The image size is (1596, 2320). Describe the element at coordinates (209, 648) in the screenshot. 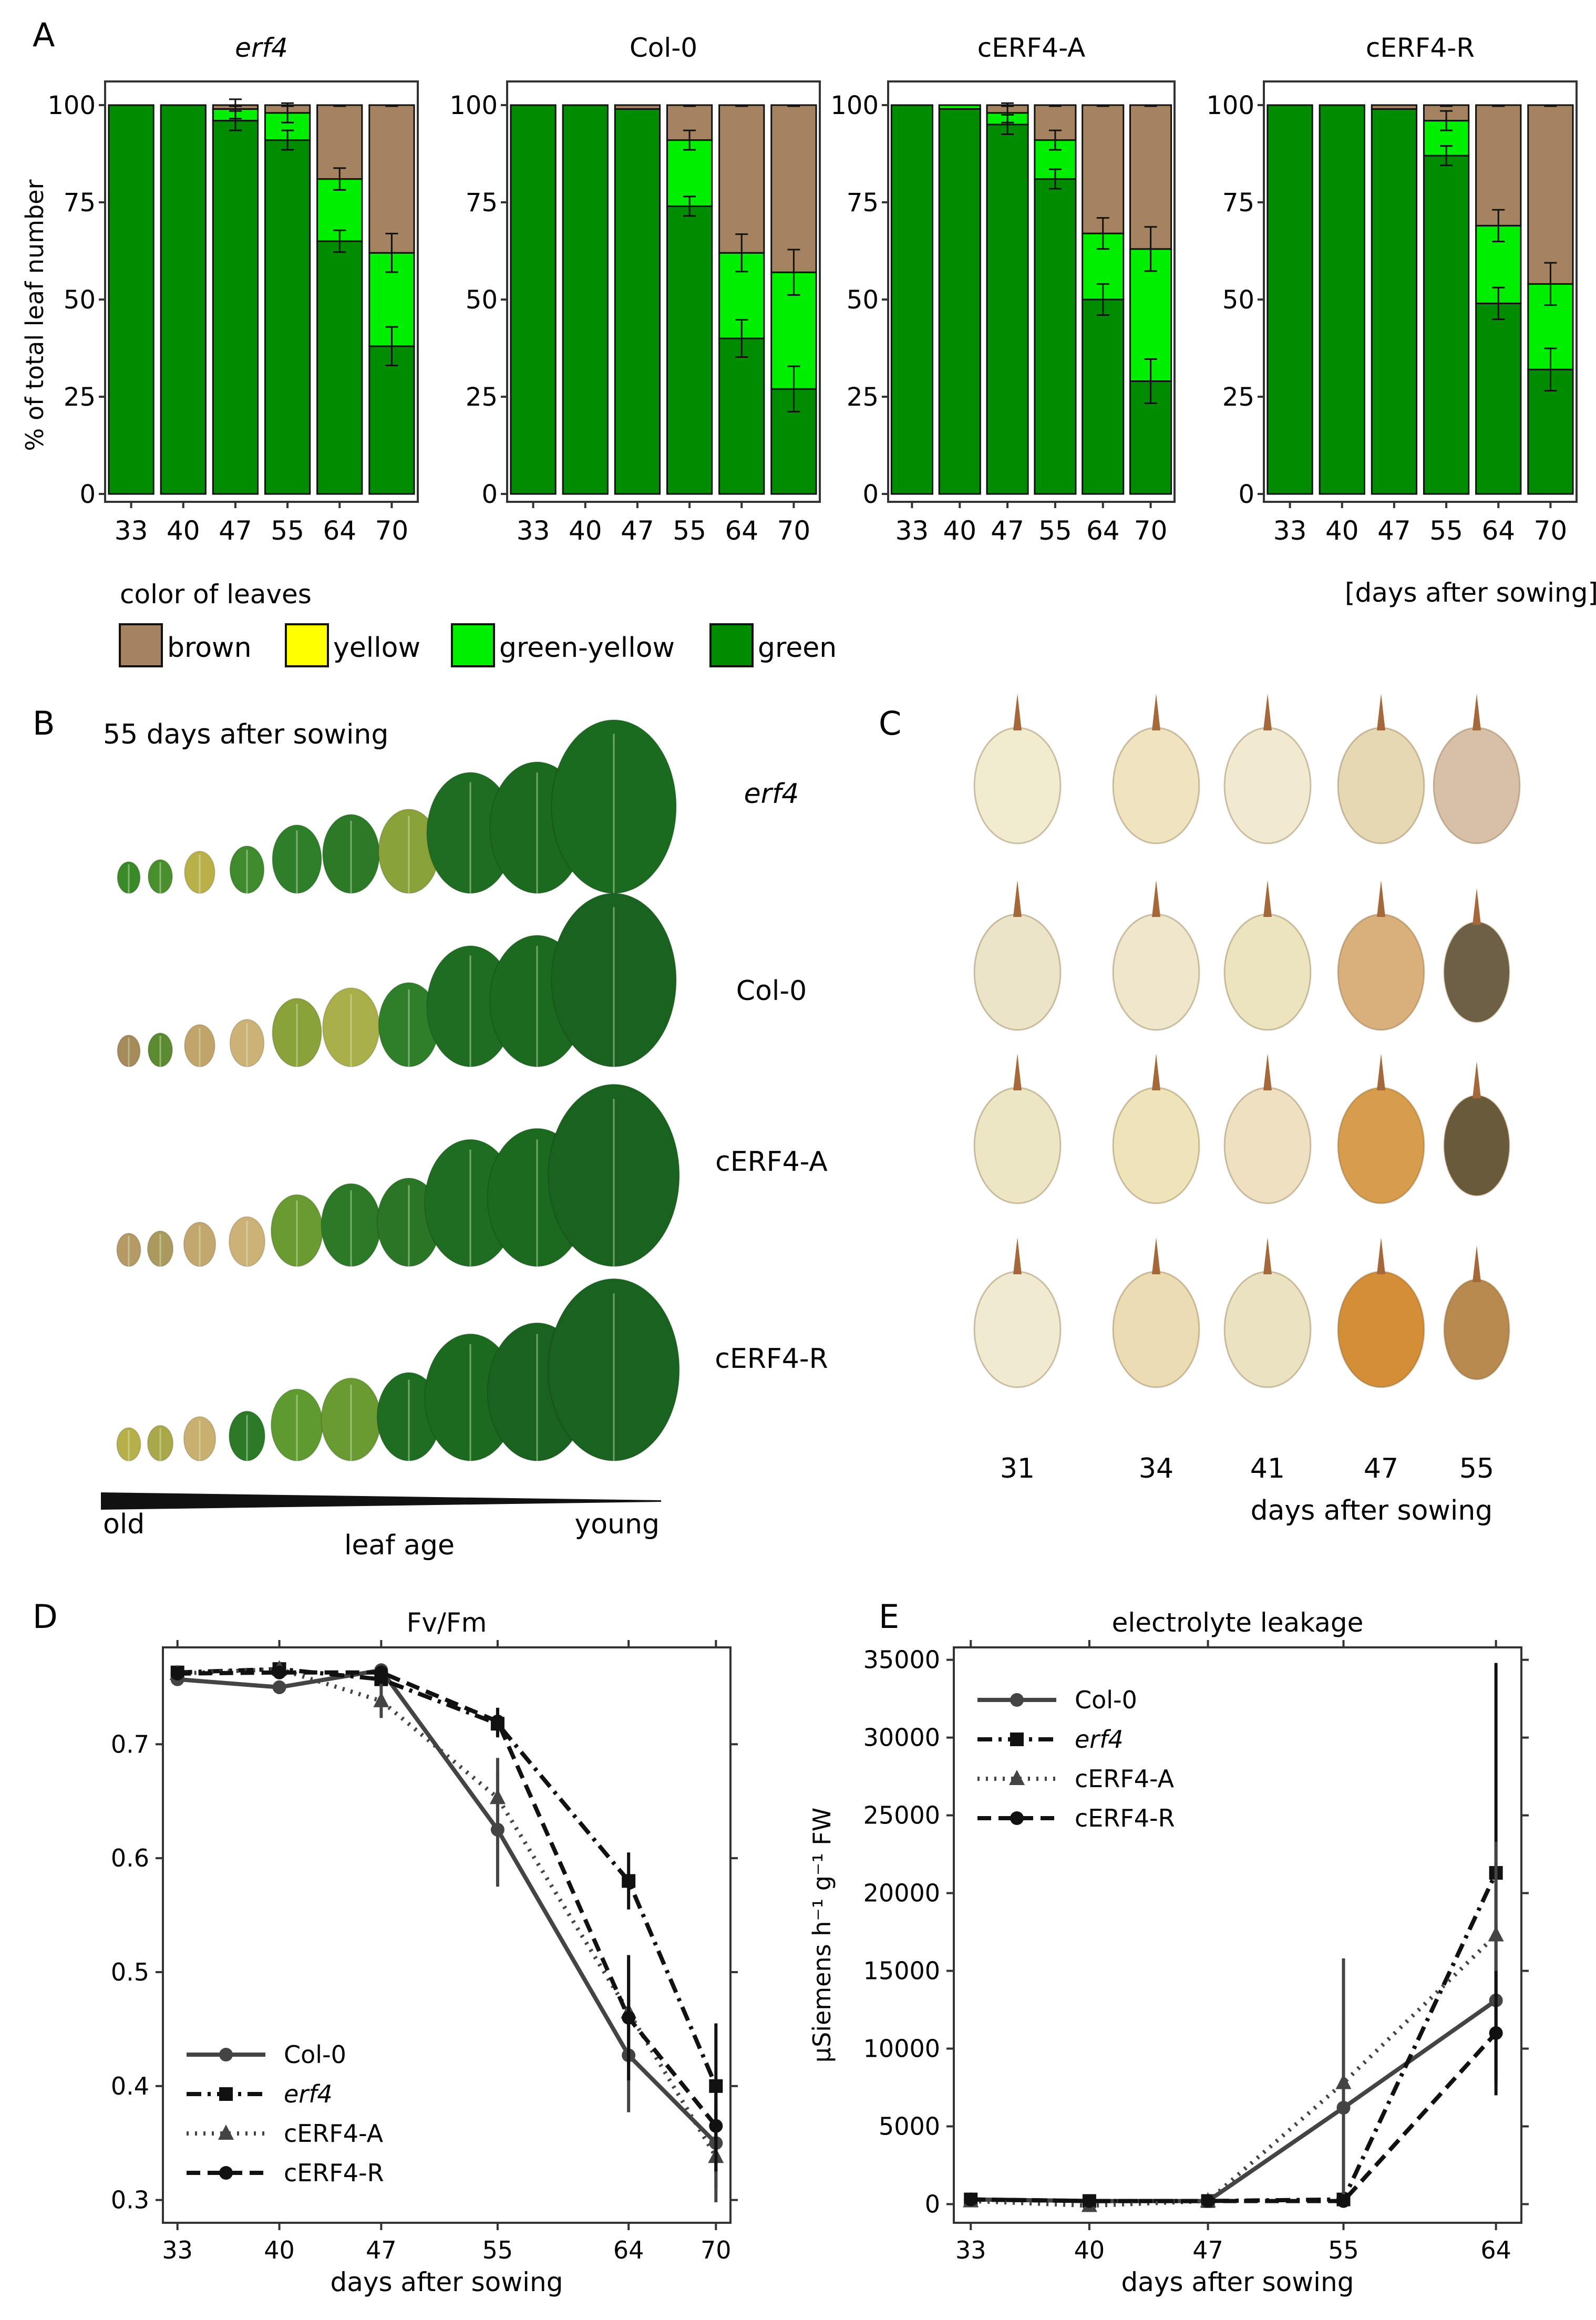

I see `legend-label-brown: brown` at that location.